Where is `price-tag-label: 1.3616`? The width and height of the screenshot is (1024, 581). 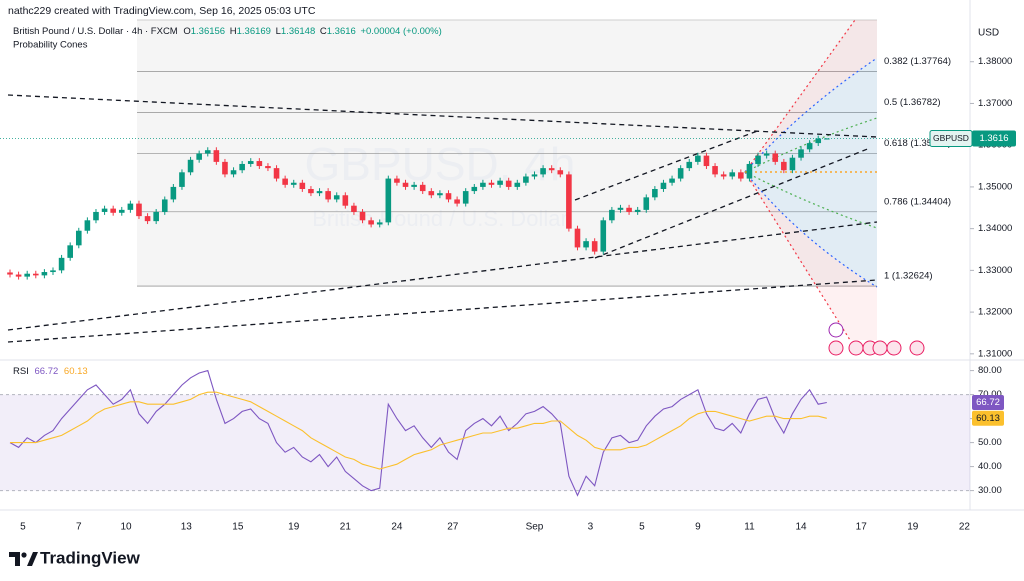
price-tag-label: 1.3616 is located at coordinates (993, 138).